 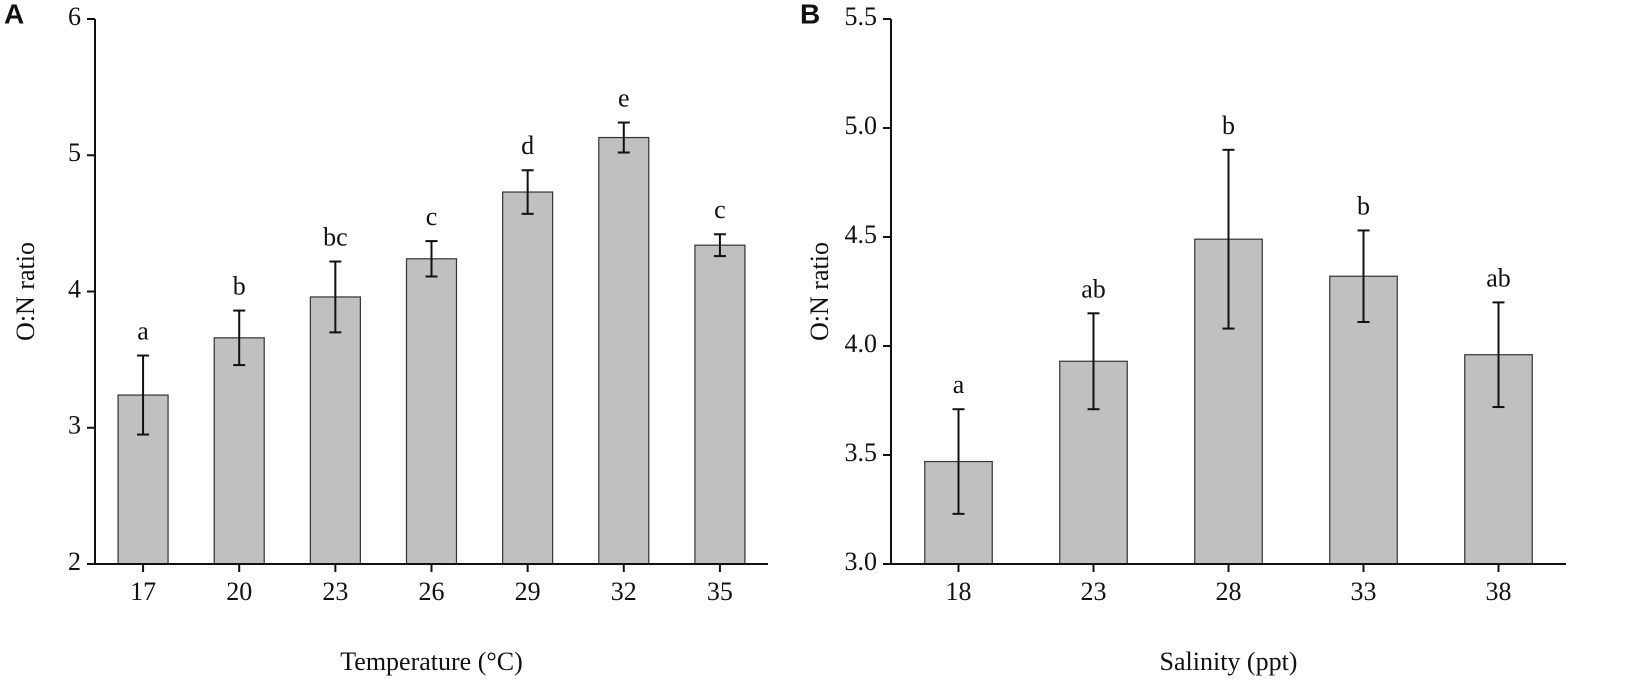 What do you see at coordinates (527, 145) in the screenshot?
I see `significance-letter: d` at bounding box center [527, 145].